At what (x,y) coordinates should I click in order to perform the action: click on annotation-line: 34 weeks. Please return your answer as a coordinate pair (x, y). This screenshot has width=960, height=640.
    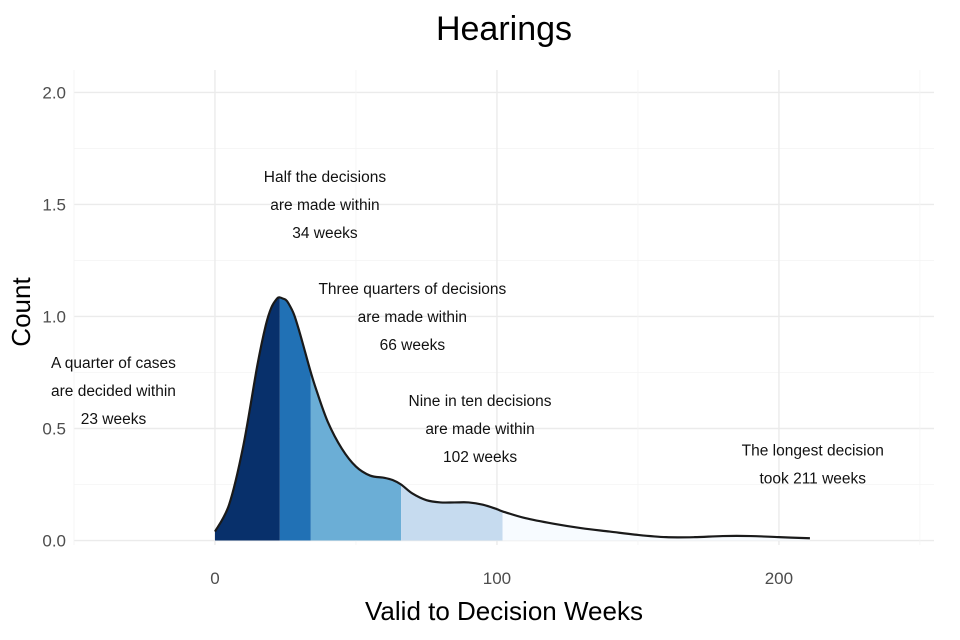
    Looking at the image, I should click on (325, 233).